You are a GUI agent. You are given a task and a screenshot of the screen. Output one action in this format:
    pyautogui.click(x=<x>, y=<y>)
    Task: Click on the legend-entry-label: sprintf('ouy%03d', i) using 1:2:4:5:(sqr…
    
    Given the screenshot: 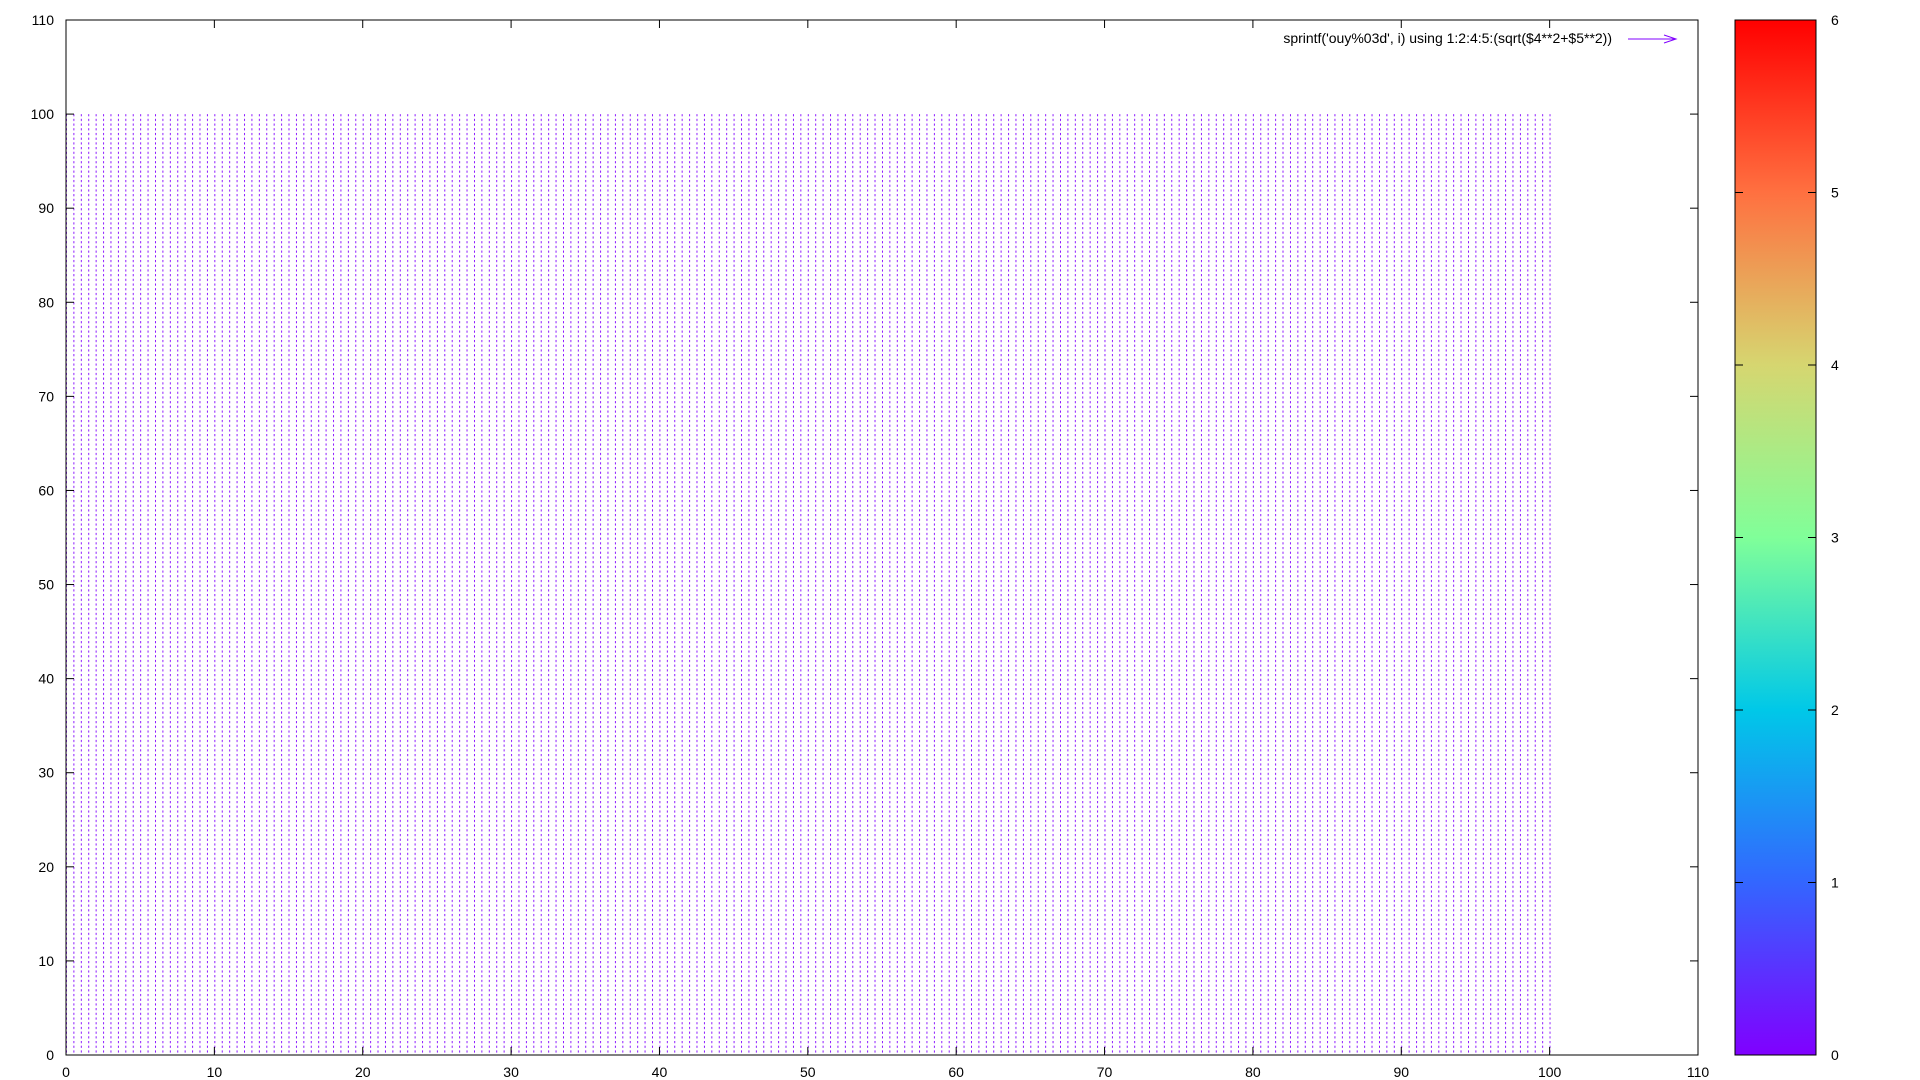 What is the action you would take?
    pyautogui.click(x=1447, y=38)
    